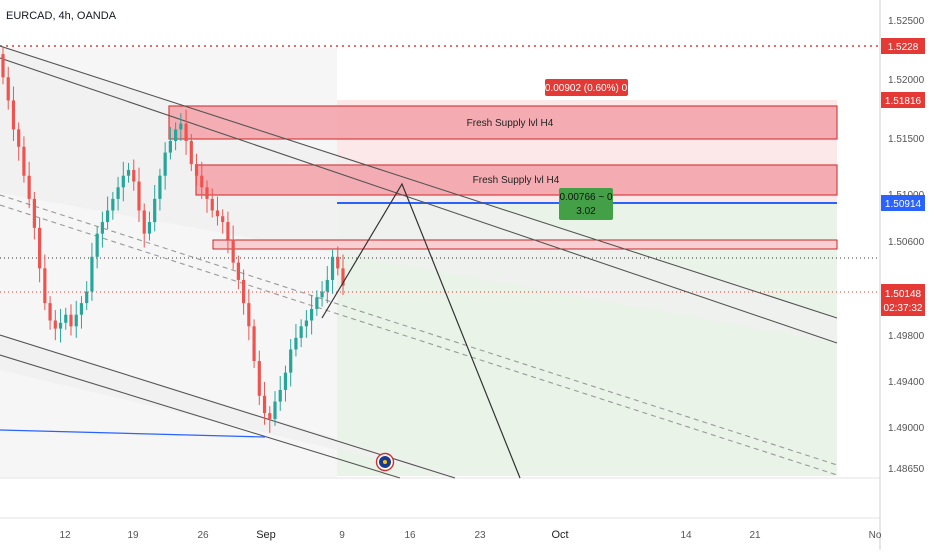 The width and height of the screenshot is (932, 555). Describe the element at coordinates (203, 535) in the screenshot. I see `time-tick: 26` at that location.